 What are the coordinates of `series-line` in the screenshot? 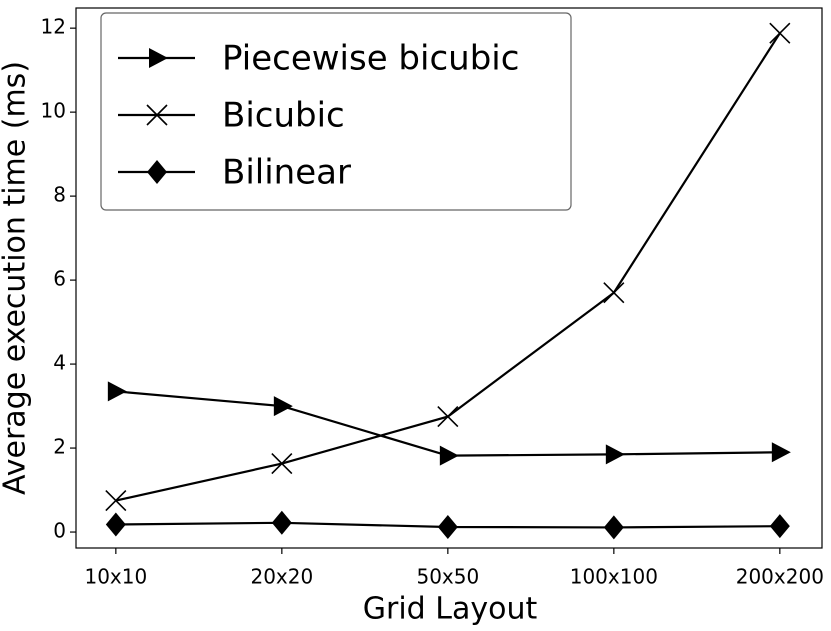 It's located at (447, 423).